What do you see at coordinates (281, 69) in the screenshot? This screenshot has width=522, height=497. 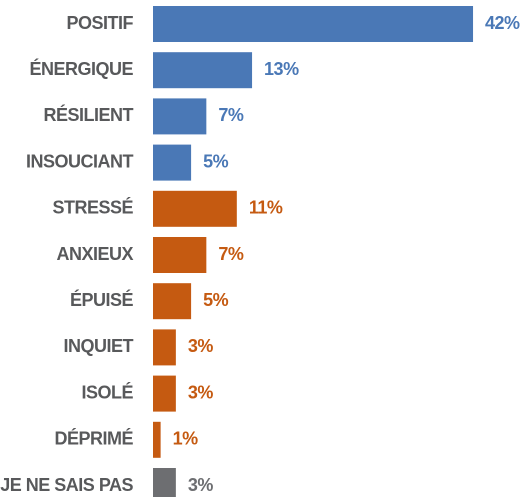 I see `value-label: 13%` at bounding box center [281, 69].